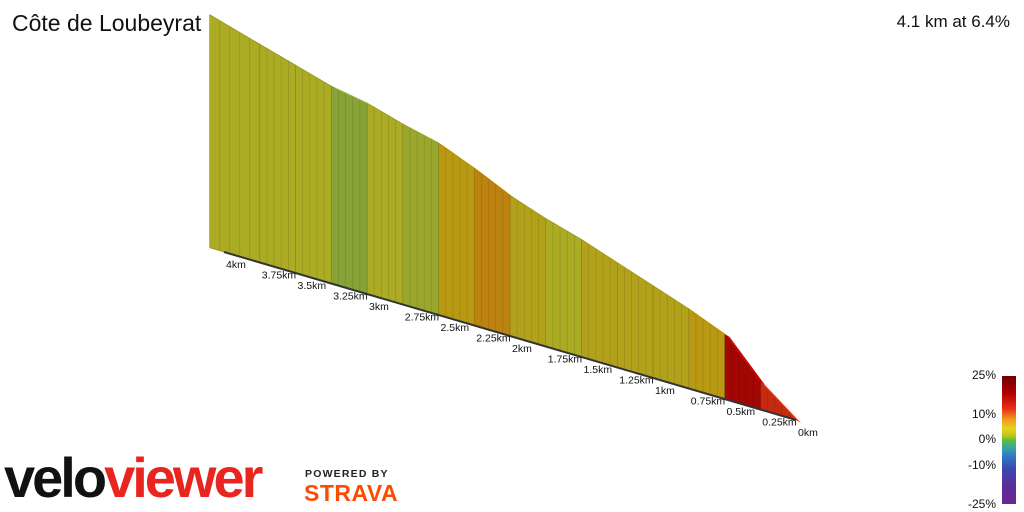 The image size is (1024, 512). Describe the element at coordinates (741, 412) in the screenshot. I see `distance-tick-label: 0.5km` at that location.